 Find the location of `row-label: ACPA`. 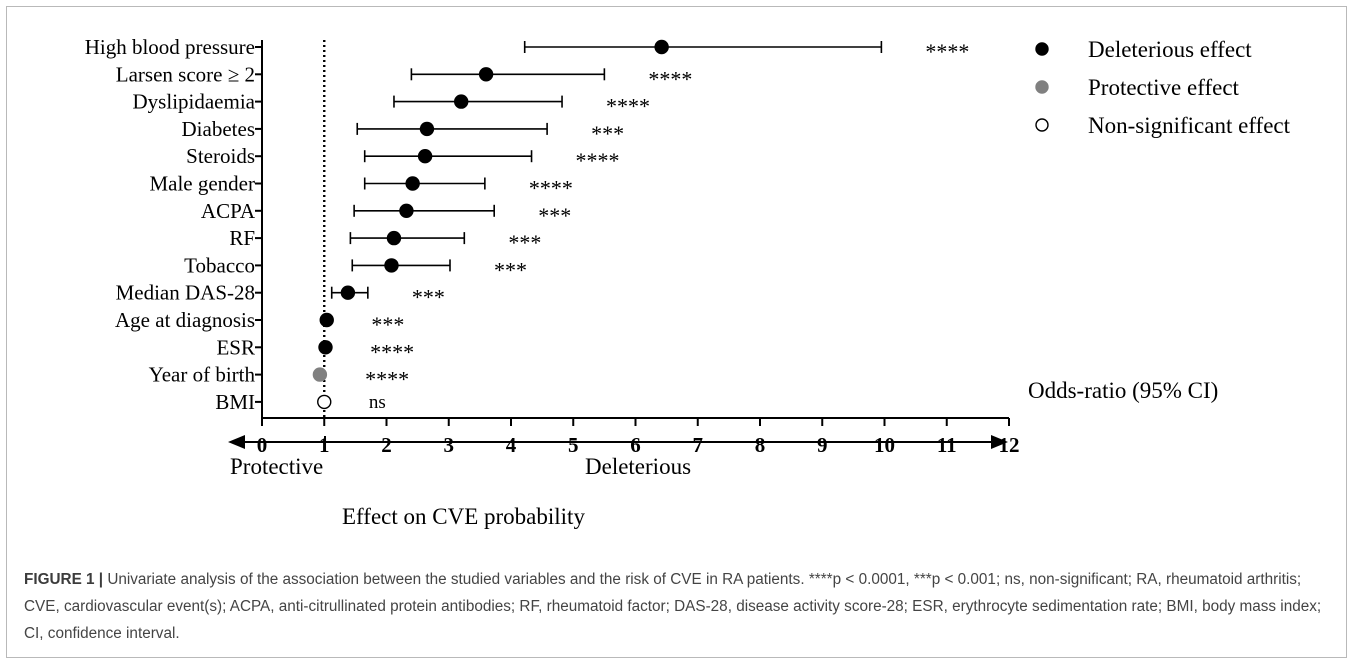

row-label: ACPA is located at coordinates (228, 211).